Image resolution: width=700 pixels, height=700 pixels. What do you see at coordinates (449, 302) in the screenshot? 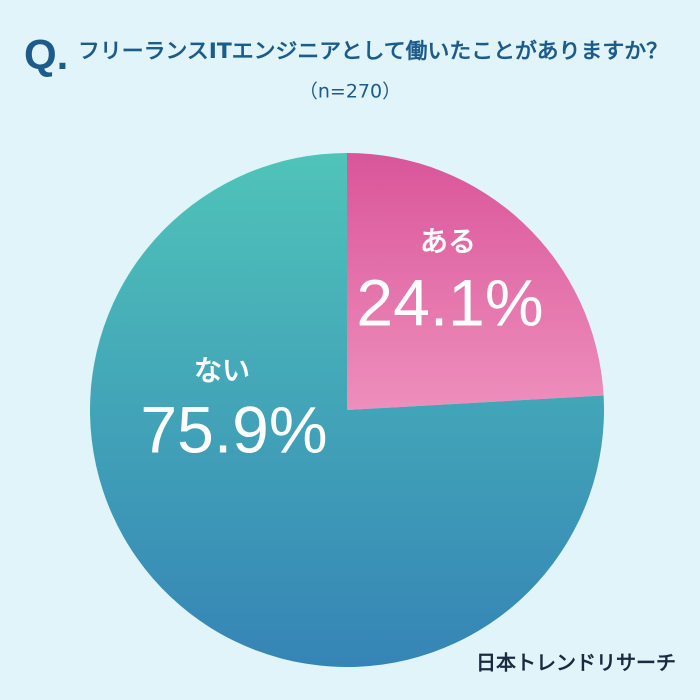
I see `slice-value-label: 24.1%` at bounding box center [449, 302].